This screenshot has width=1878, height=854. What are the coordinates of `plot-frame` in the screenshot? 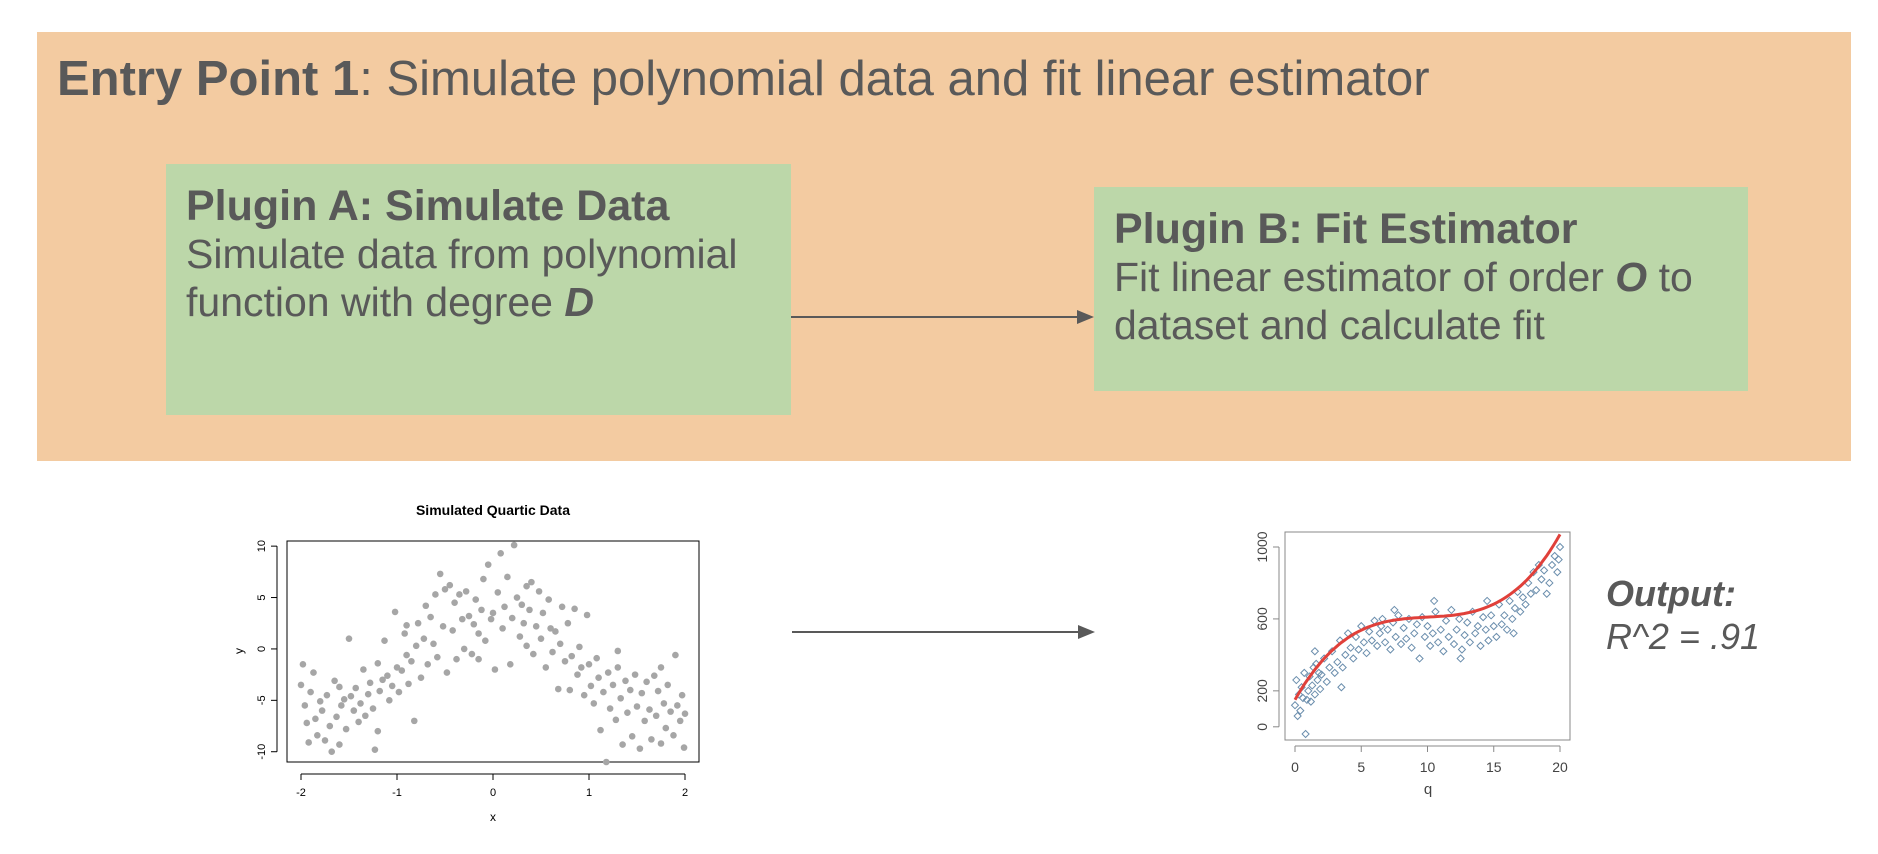 It's located at (1427, 636).